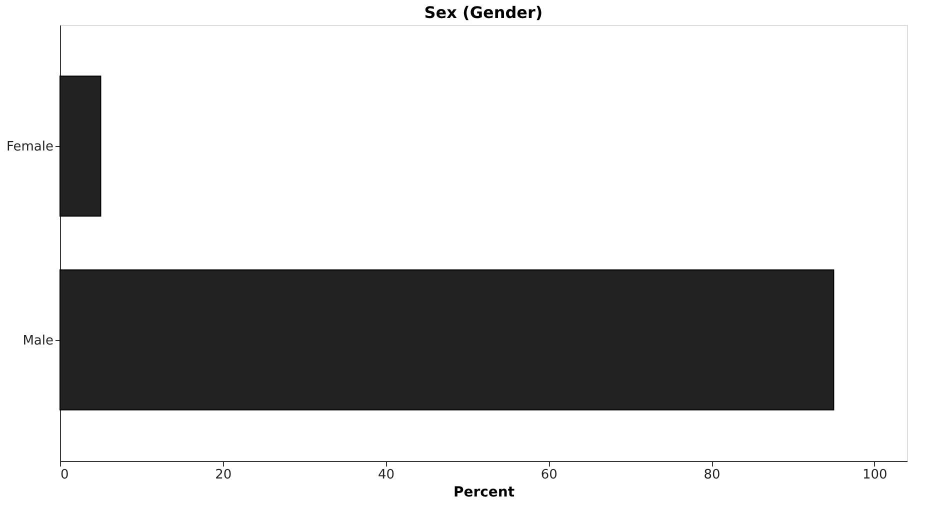 The width and height of the screenshot is (927, 514). I want to click on y-tick-label: Male, so click(38, 340).